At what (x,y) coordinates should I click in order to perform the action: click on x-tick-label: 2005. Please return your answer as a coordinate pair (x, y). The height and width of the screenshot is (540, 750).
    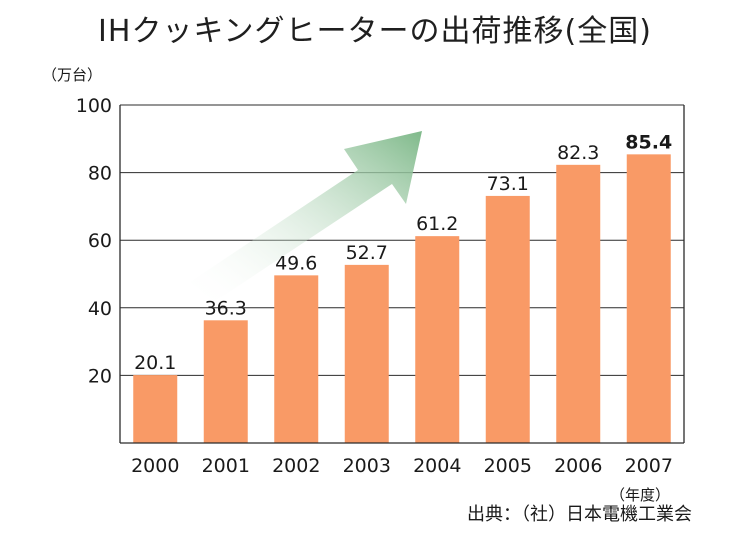
    Looking at the image, I should click on (508, 466).